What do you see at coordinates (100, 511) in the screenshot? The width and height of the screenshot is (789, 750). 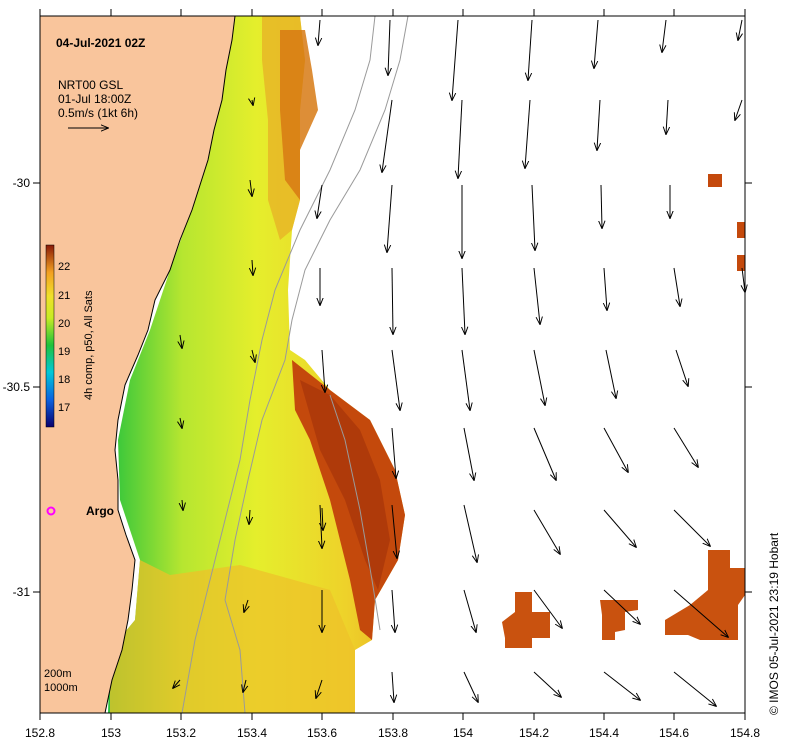 I see `argo-label: Argo` at bounding box center [100, 511].